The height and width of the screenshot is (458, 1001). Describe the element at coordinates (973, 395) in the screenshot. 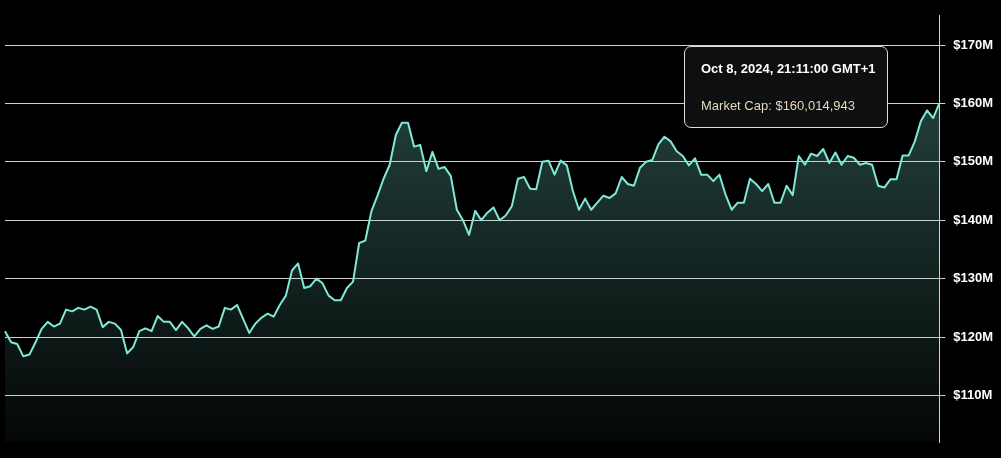

I see `y-tick-label: $110M` at that location.